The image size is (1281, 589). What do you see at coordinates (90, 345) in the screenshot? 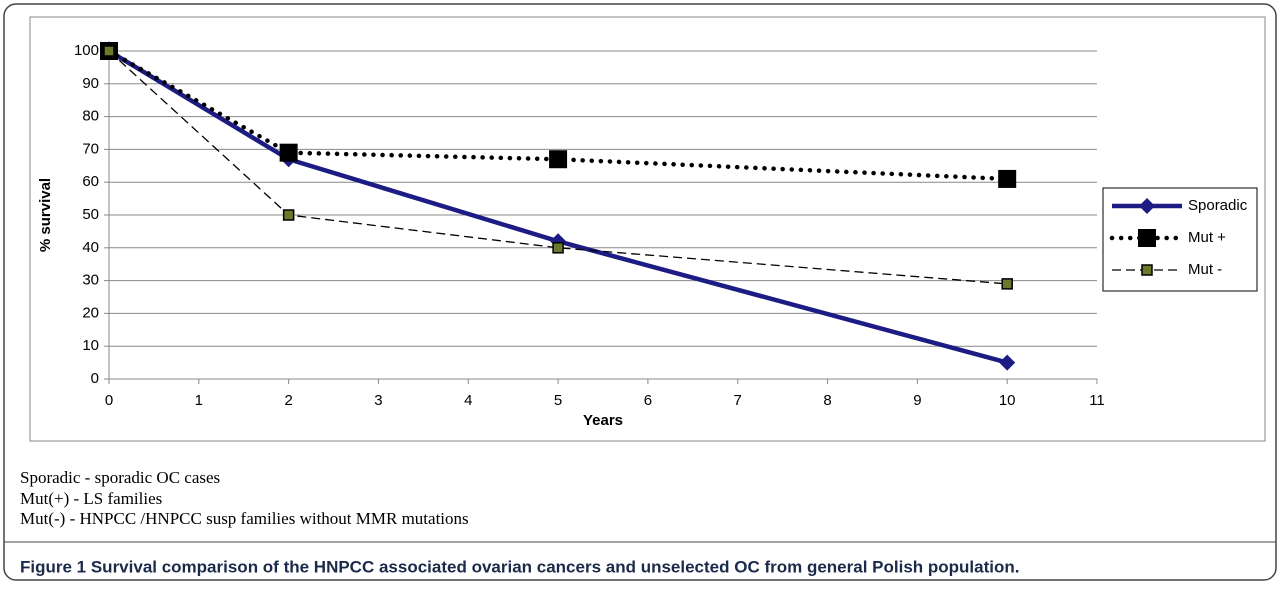
I see `y-tick-label: 10` at bounding box center [90, 345].